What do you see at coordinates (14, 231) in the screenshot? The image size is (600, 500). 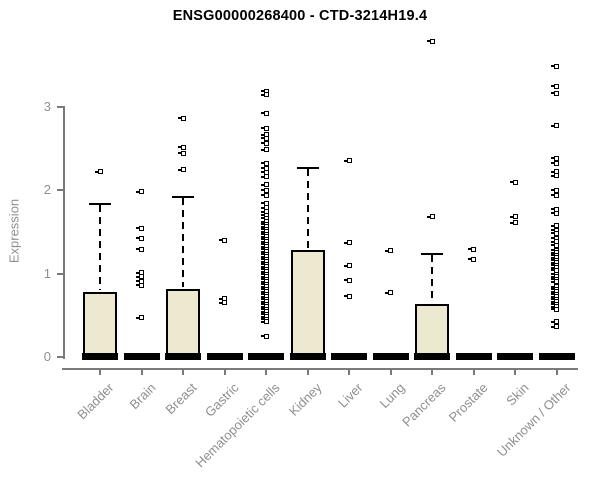 I see `y-axis-label: Expression` at bounding box center [14, 231].